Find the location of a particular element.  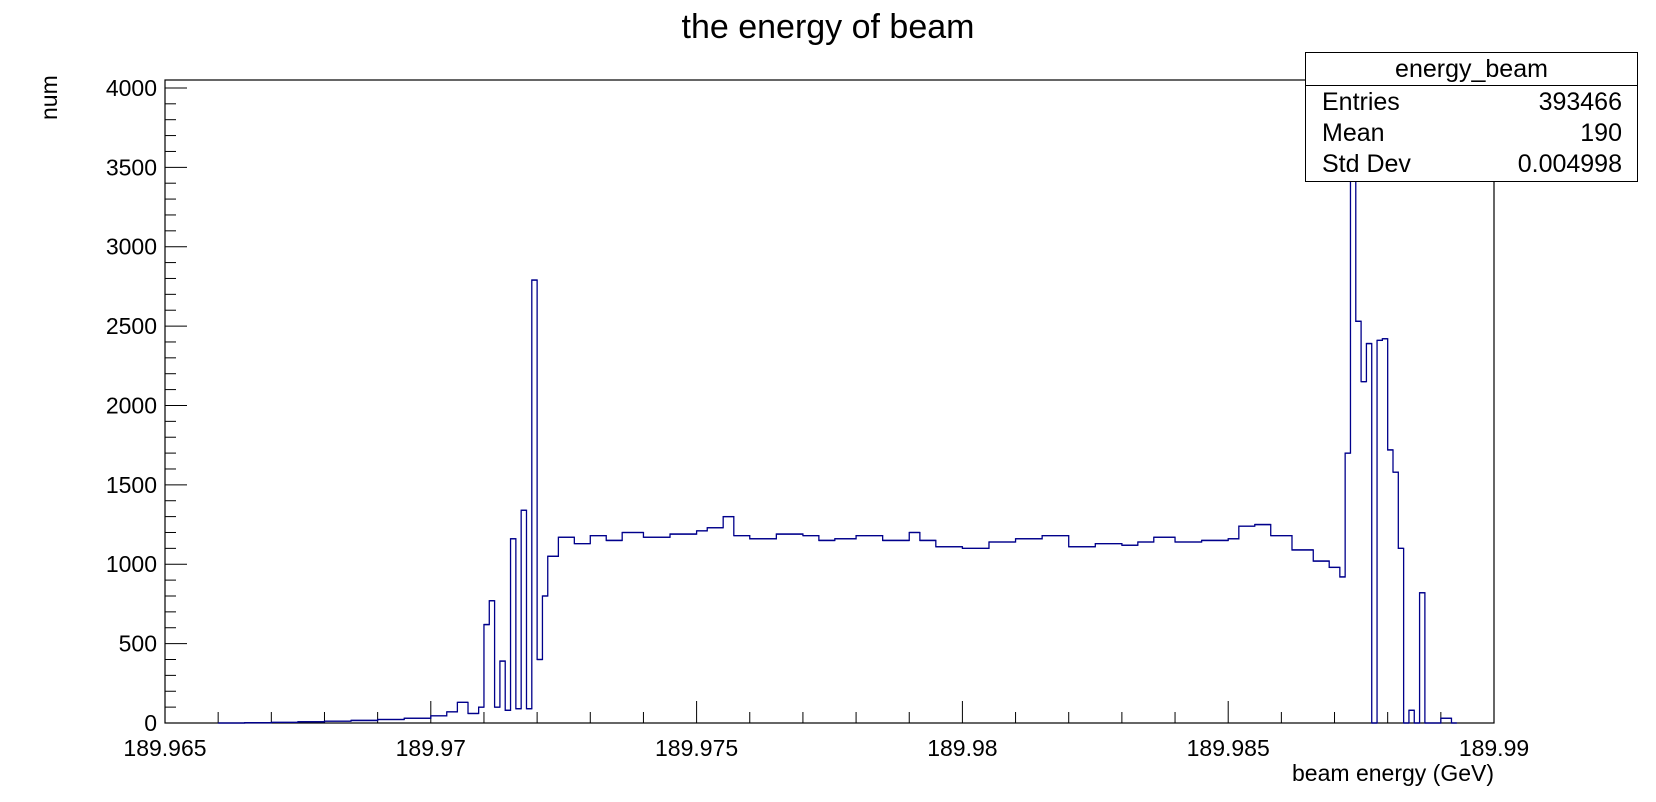

y-tick-label: 500 is located at coordinates (138, 644).